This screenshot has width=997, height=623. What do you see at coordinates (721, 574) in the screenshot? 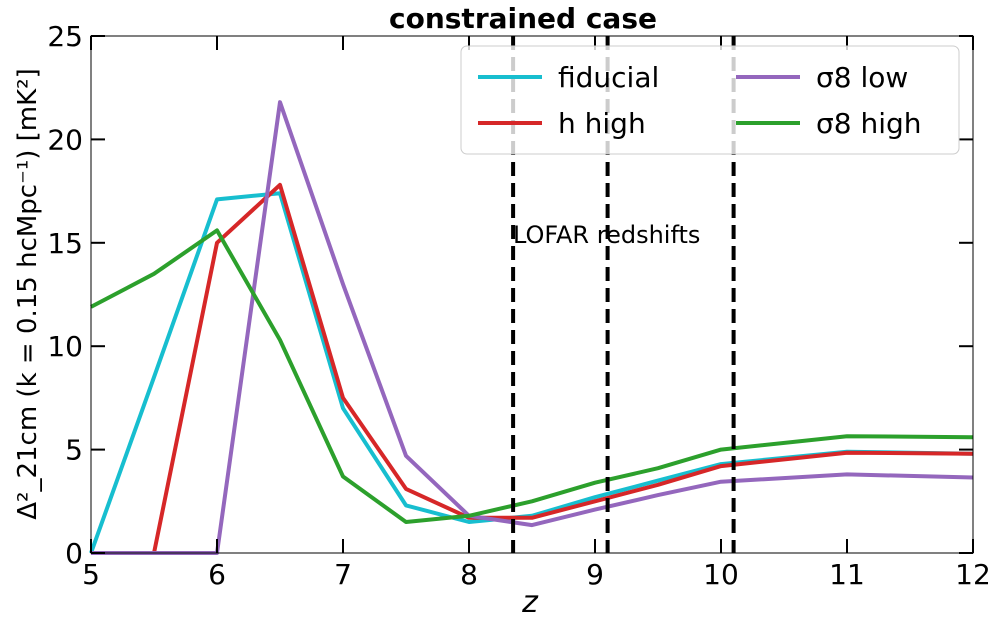
I see `x-tick-label: 10` at bounding box center [721, 574].